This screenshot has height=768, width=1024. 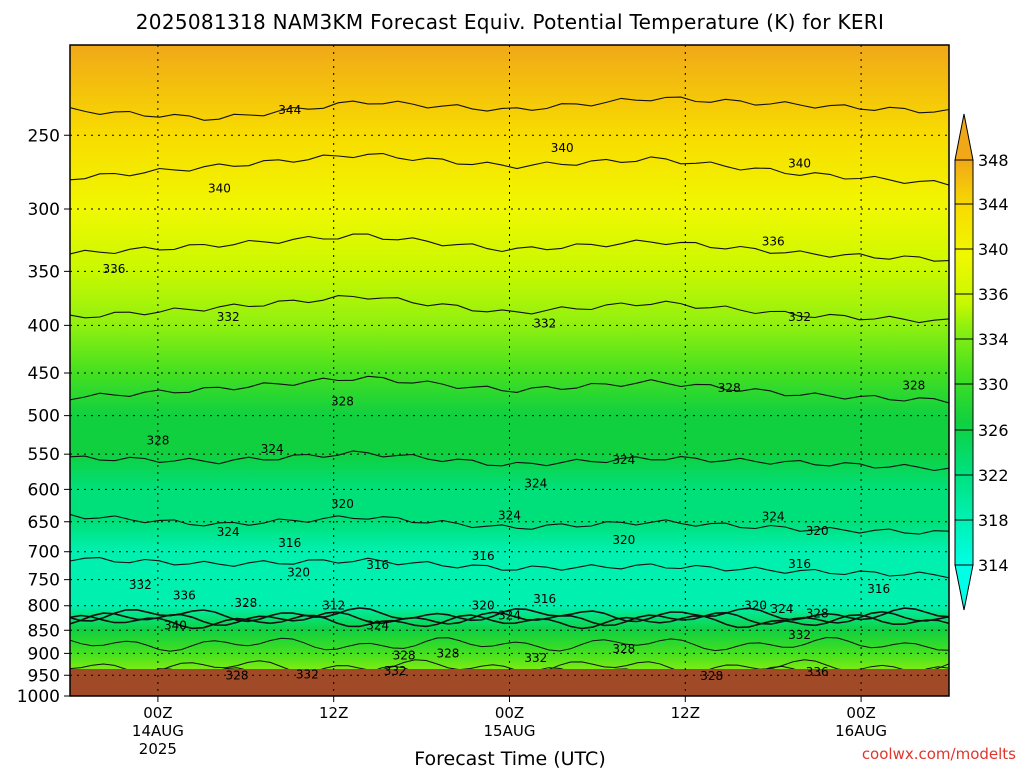 What do you see at coordinates (964, 137) in the screenshot?
I see `colorbar-top-arrow` at bounding box center [964, 137].